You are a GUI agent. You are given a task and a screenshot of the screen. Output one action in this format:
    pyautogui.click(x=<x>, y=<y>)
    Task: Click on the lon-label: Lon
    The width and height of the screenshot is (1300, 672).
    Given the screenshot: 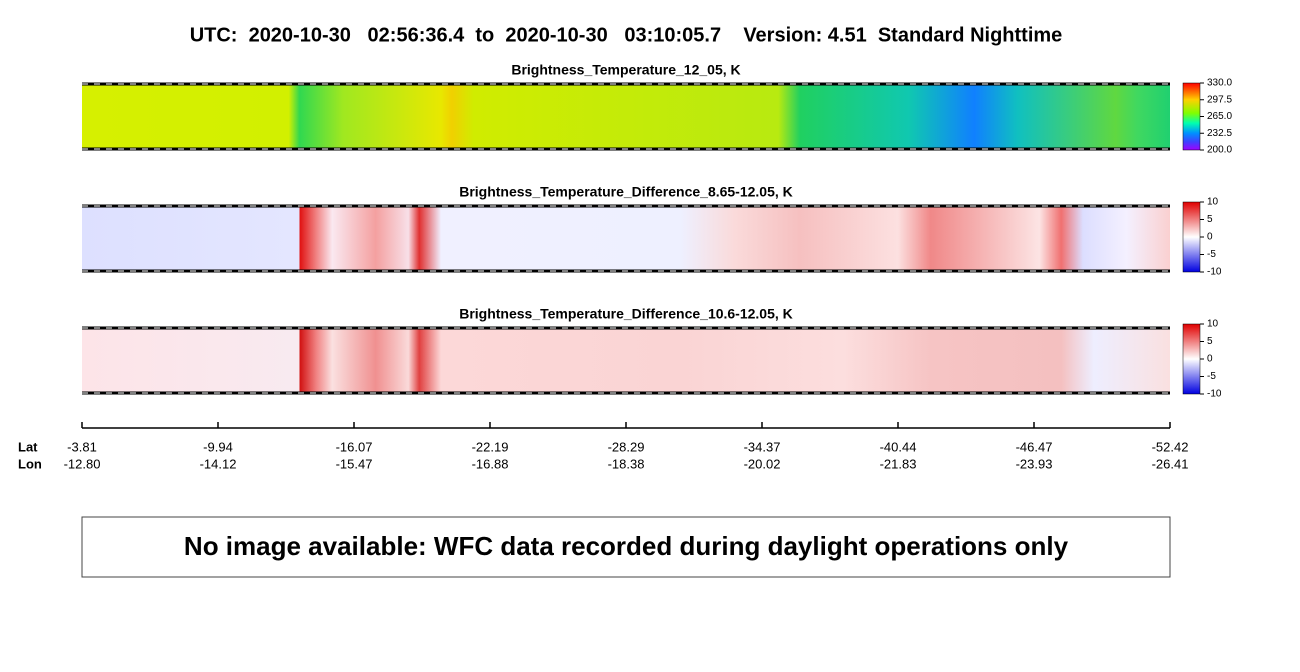 What is the action you would take?
    pyautogui.click(x=30, y=463)
    